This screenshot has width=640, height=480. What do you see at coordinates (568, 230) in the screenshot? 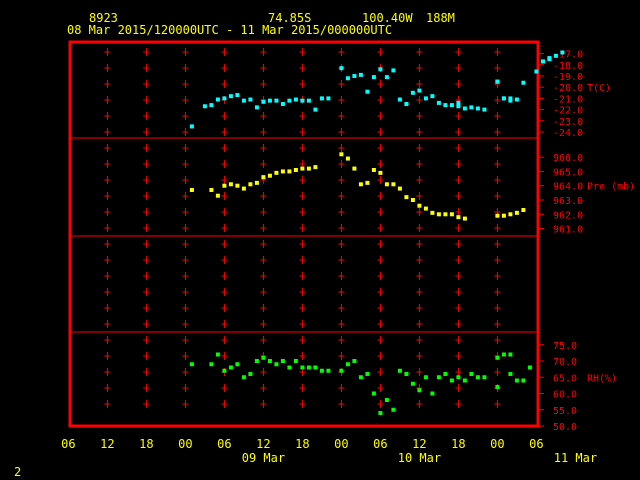
I see `y-tick-label: 961.0` at bounding box center [568, 230].